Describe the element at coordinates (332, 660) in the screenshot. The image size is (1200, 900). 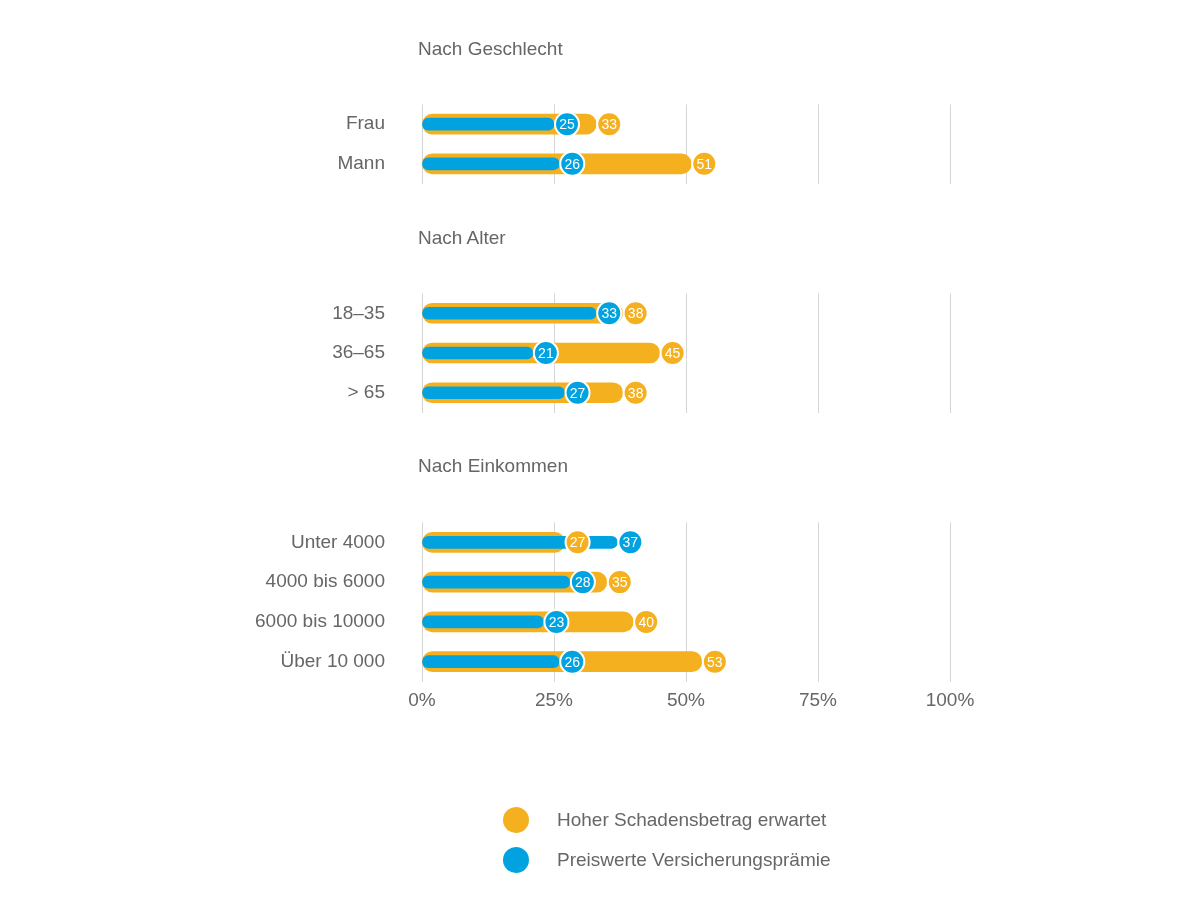
I see `y-tick-label: Über 10 000` at that location.